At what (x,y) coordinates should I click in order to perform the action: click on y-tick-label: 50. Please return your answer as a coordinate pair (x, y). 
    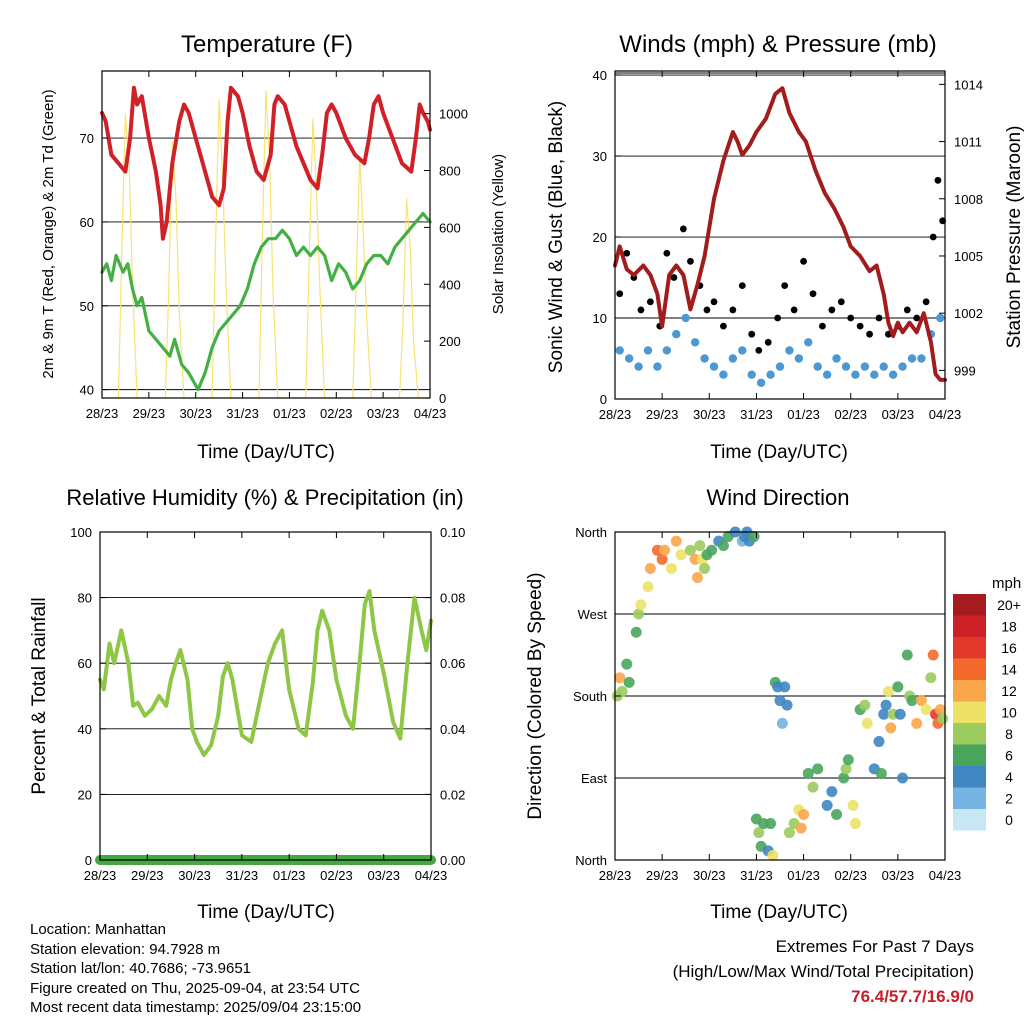
    Looking at the image, I should click on (87, 306).